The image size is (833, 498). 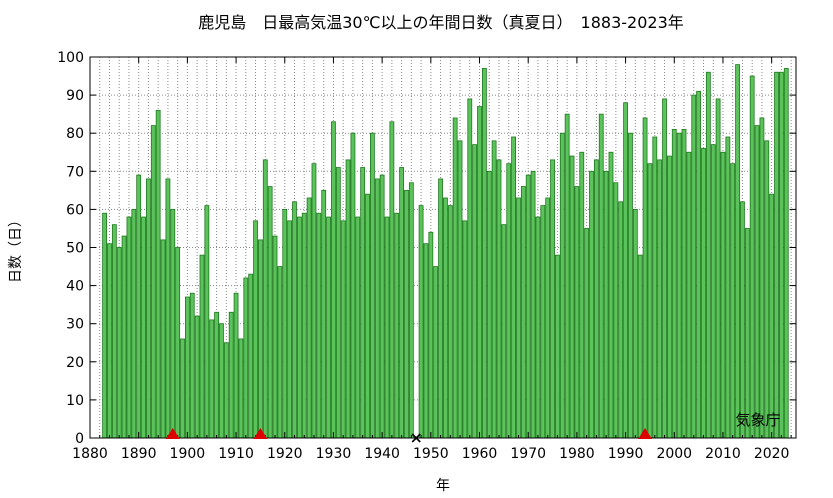 What do you see at coordinates (441, 22) in the screenshot?
I see `chart-title: 鹿児島 日最高気温30℃以上の年間日数（真夏日） 1883-2023年` at bounding box center [441, 22].